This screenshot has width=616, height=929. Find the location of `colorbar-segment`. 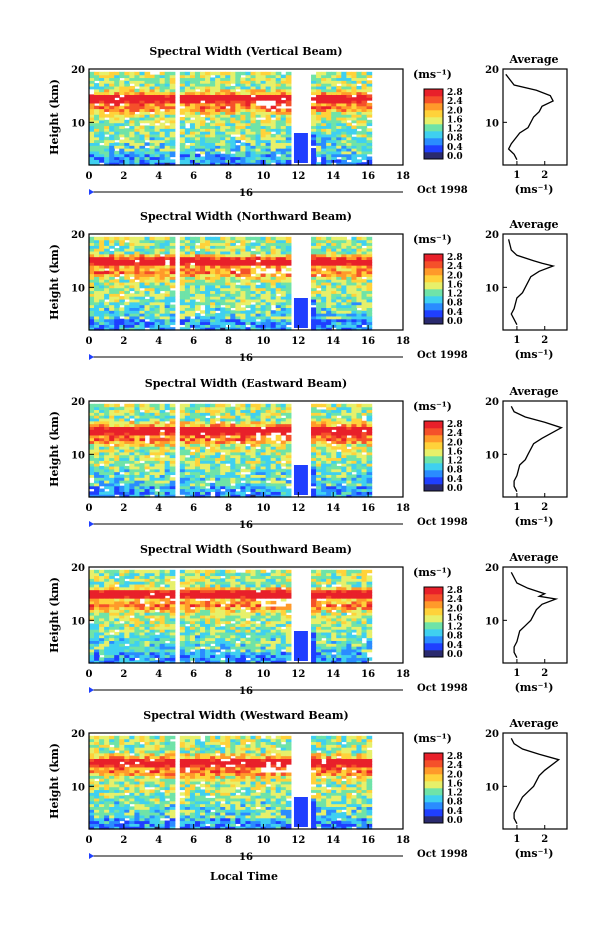

colorbar-segment is located at coordinates (433, 300).